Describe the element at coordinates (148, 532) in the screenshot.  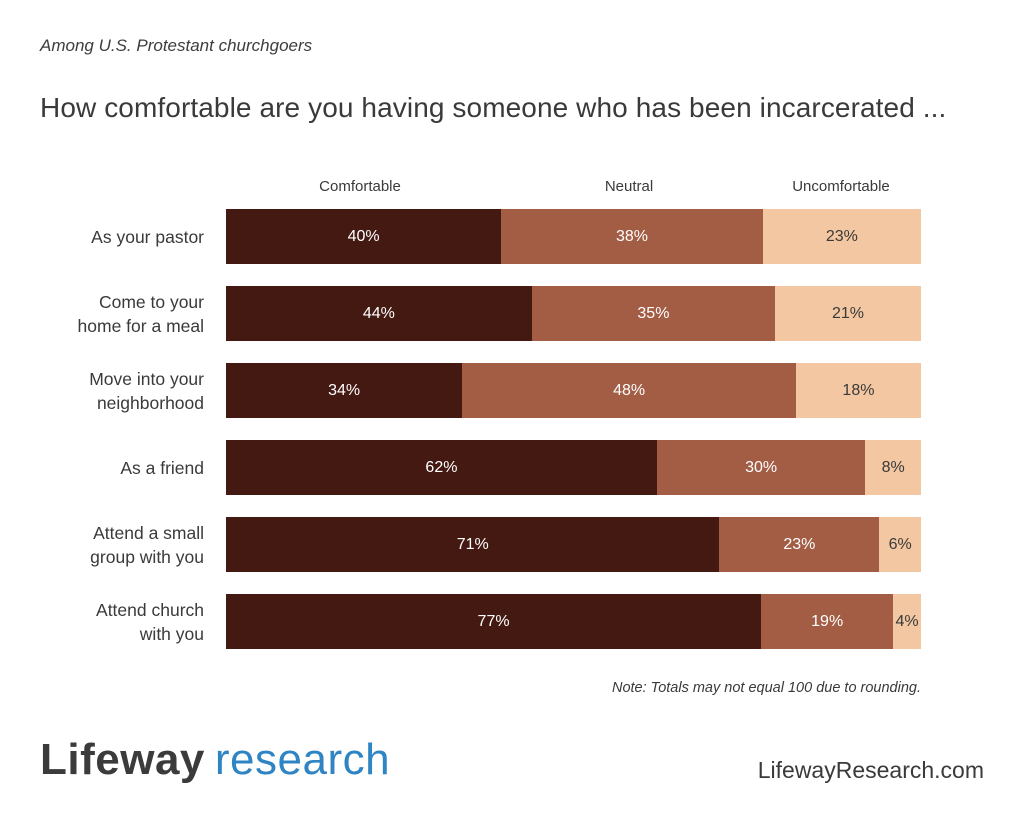
I see `category-label-line: Attend a small` at that location.